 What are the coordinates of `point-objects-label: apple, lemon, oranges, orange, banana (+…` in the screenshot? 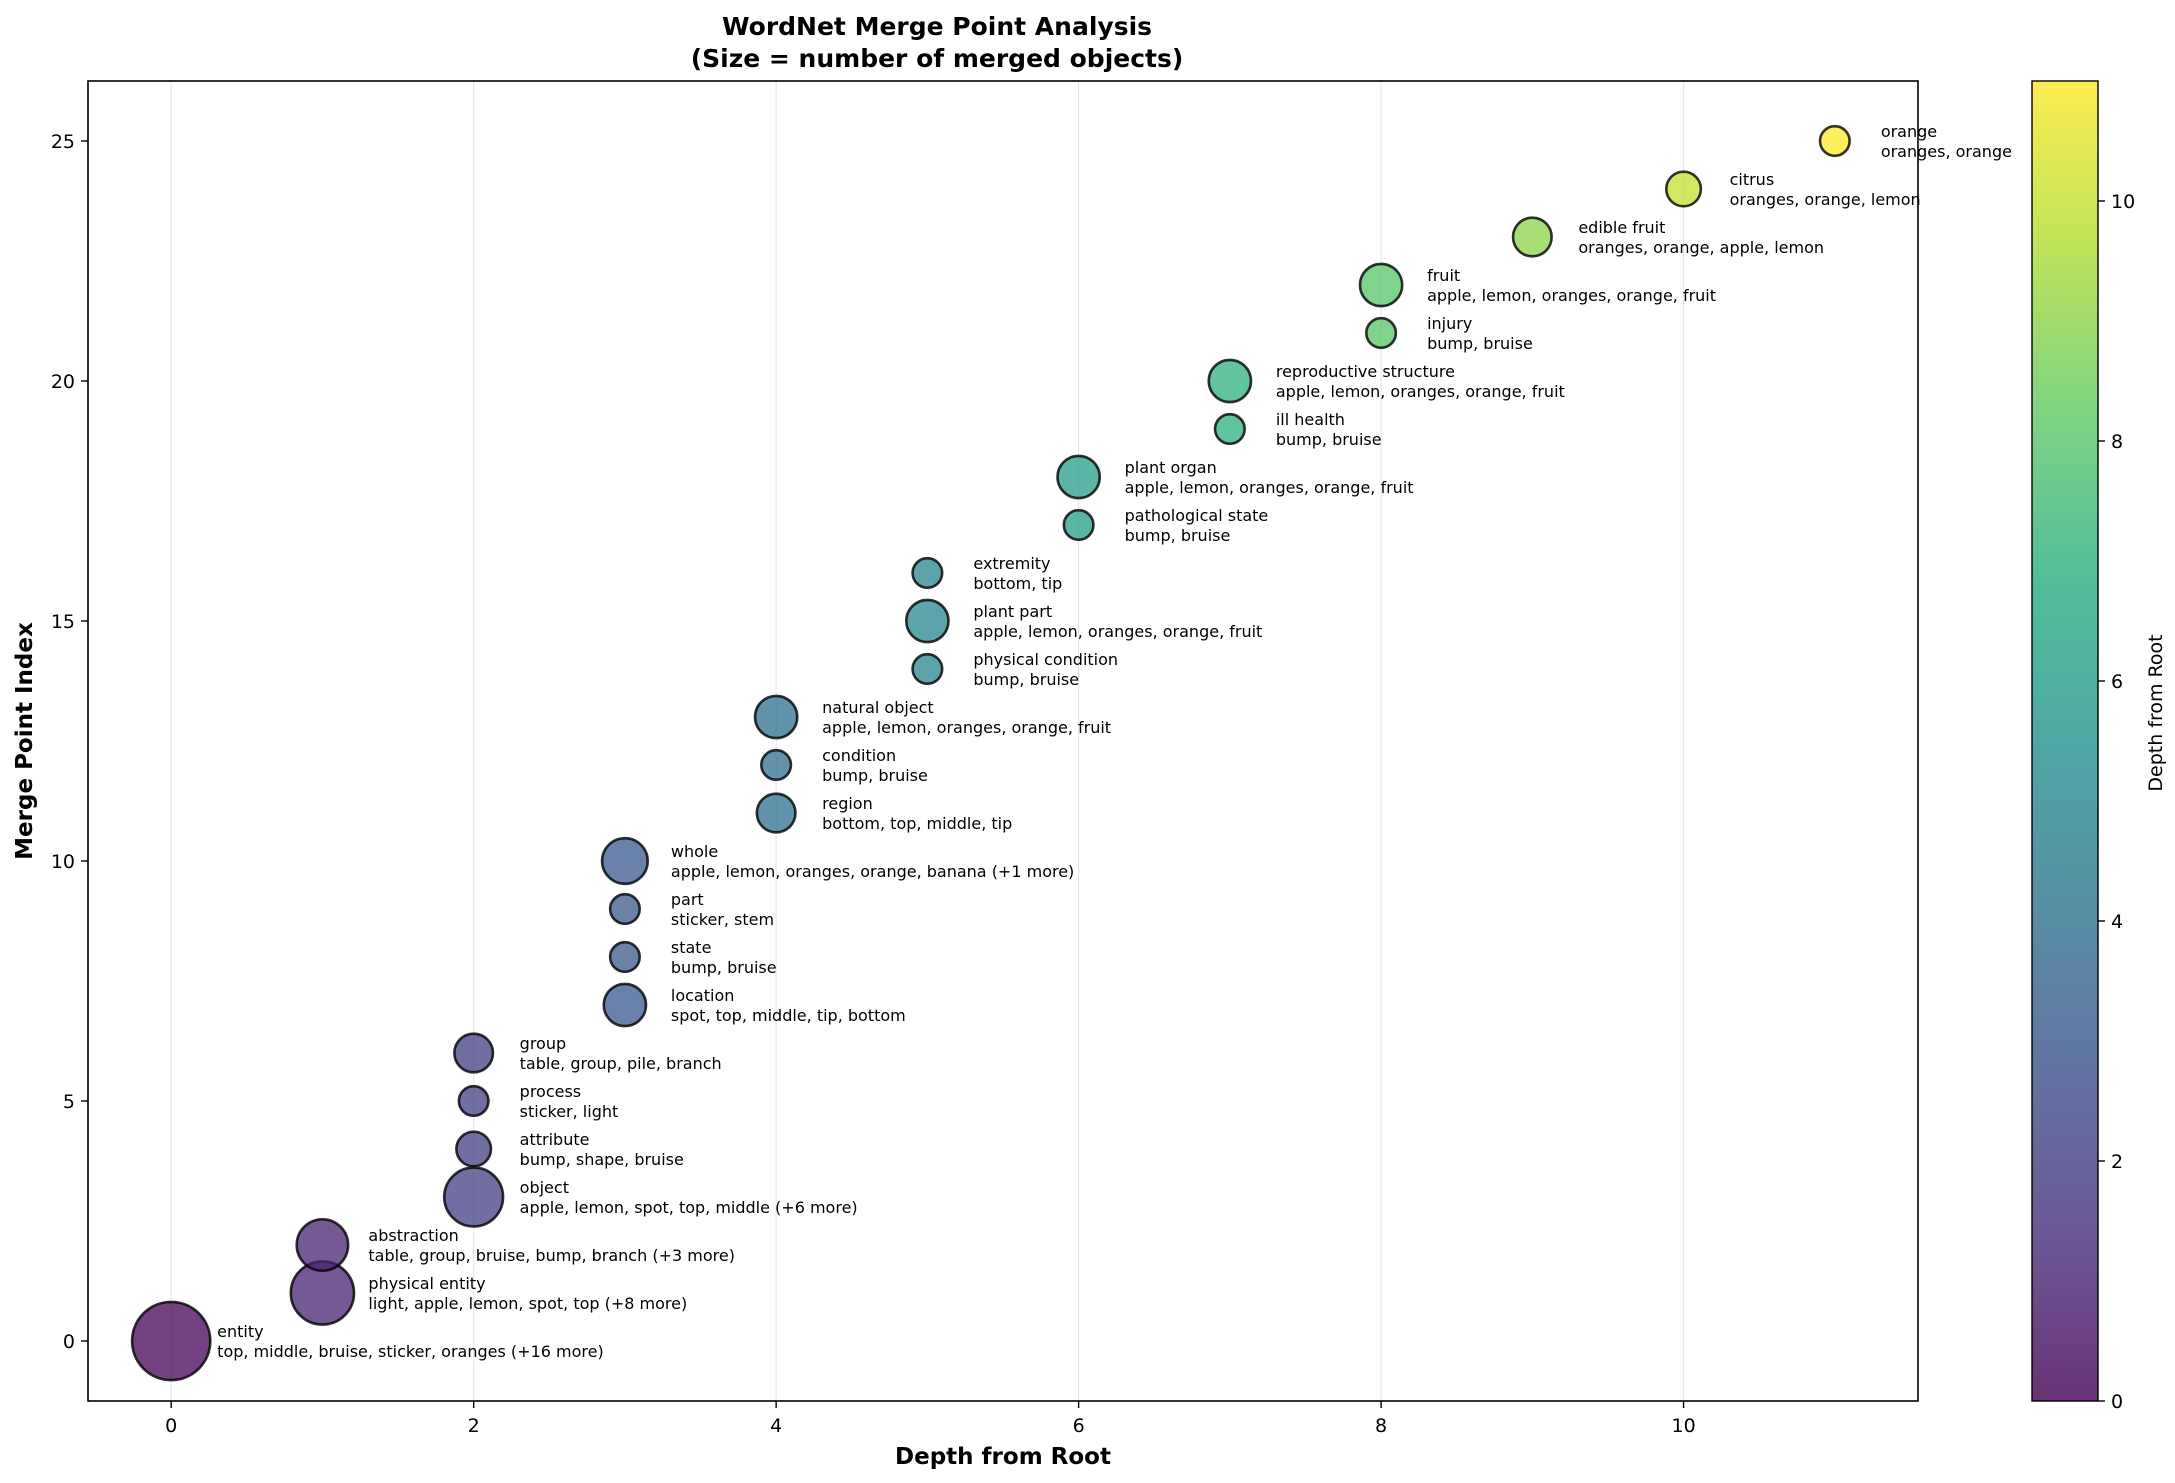 It's located at (872, 871).